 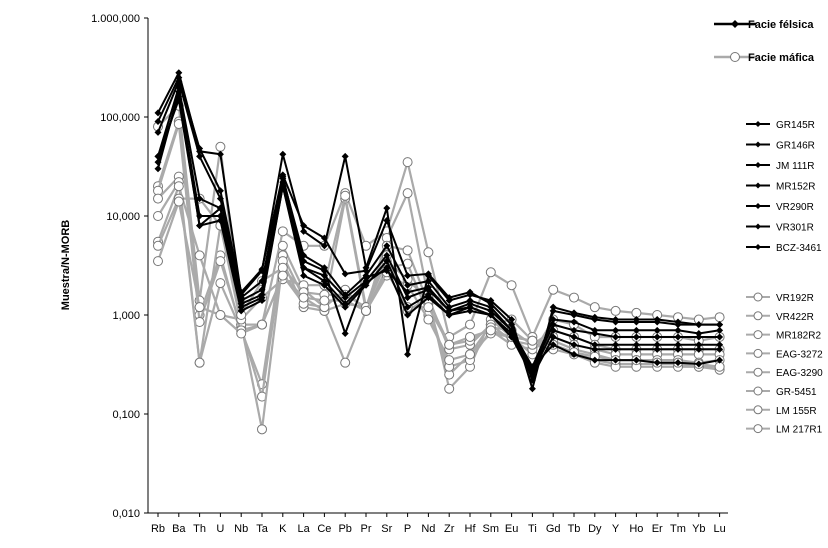 I want to click on legend-item: EAG-3272, so click(x=784, y=354).